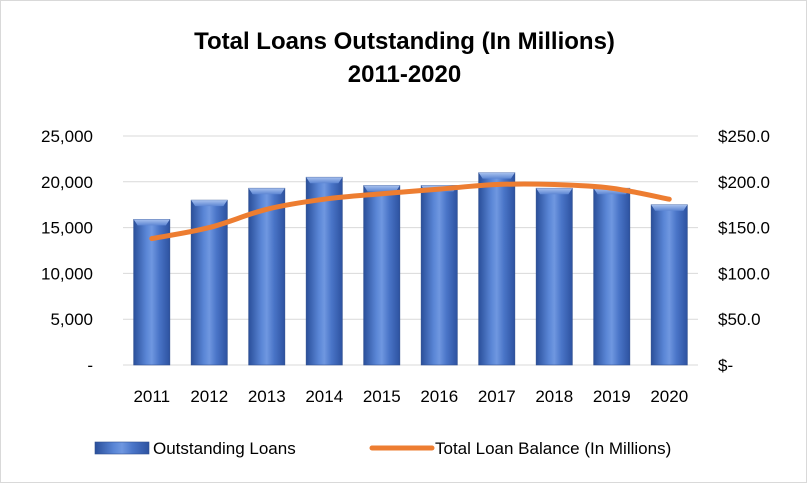  I want to click on left-tick-label: -, so click(90, 365).